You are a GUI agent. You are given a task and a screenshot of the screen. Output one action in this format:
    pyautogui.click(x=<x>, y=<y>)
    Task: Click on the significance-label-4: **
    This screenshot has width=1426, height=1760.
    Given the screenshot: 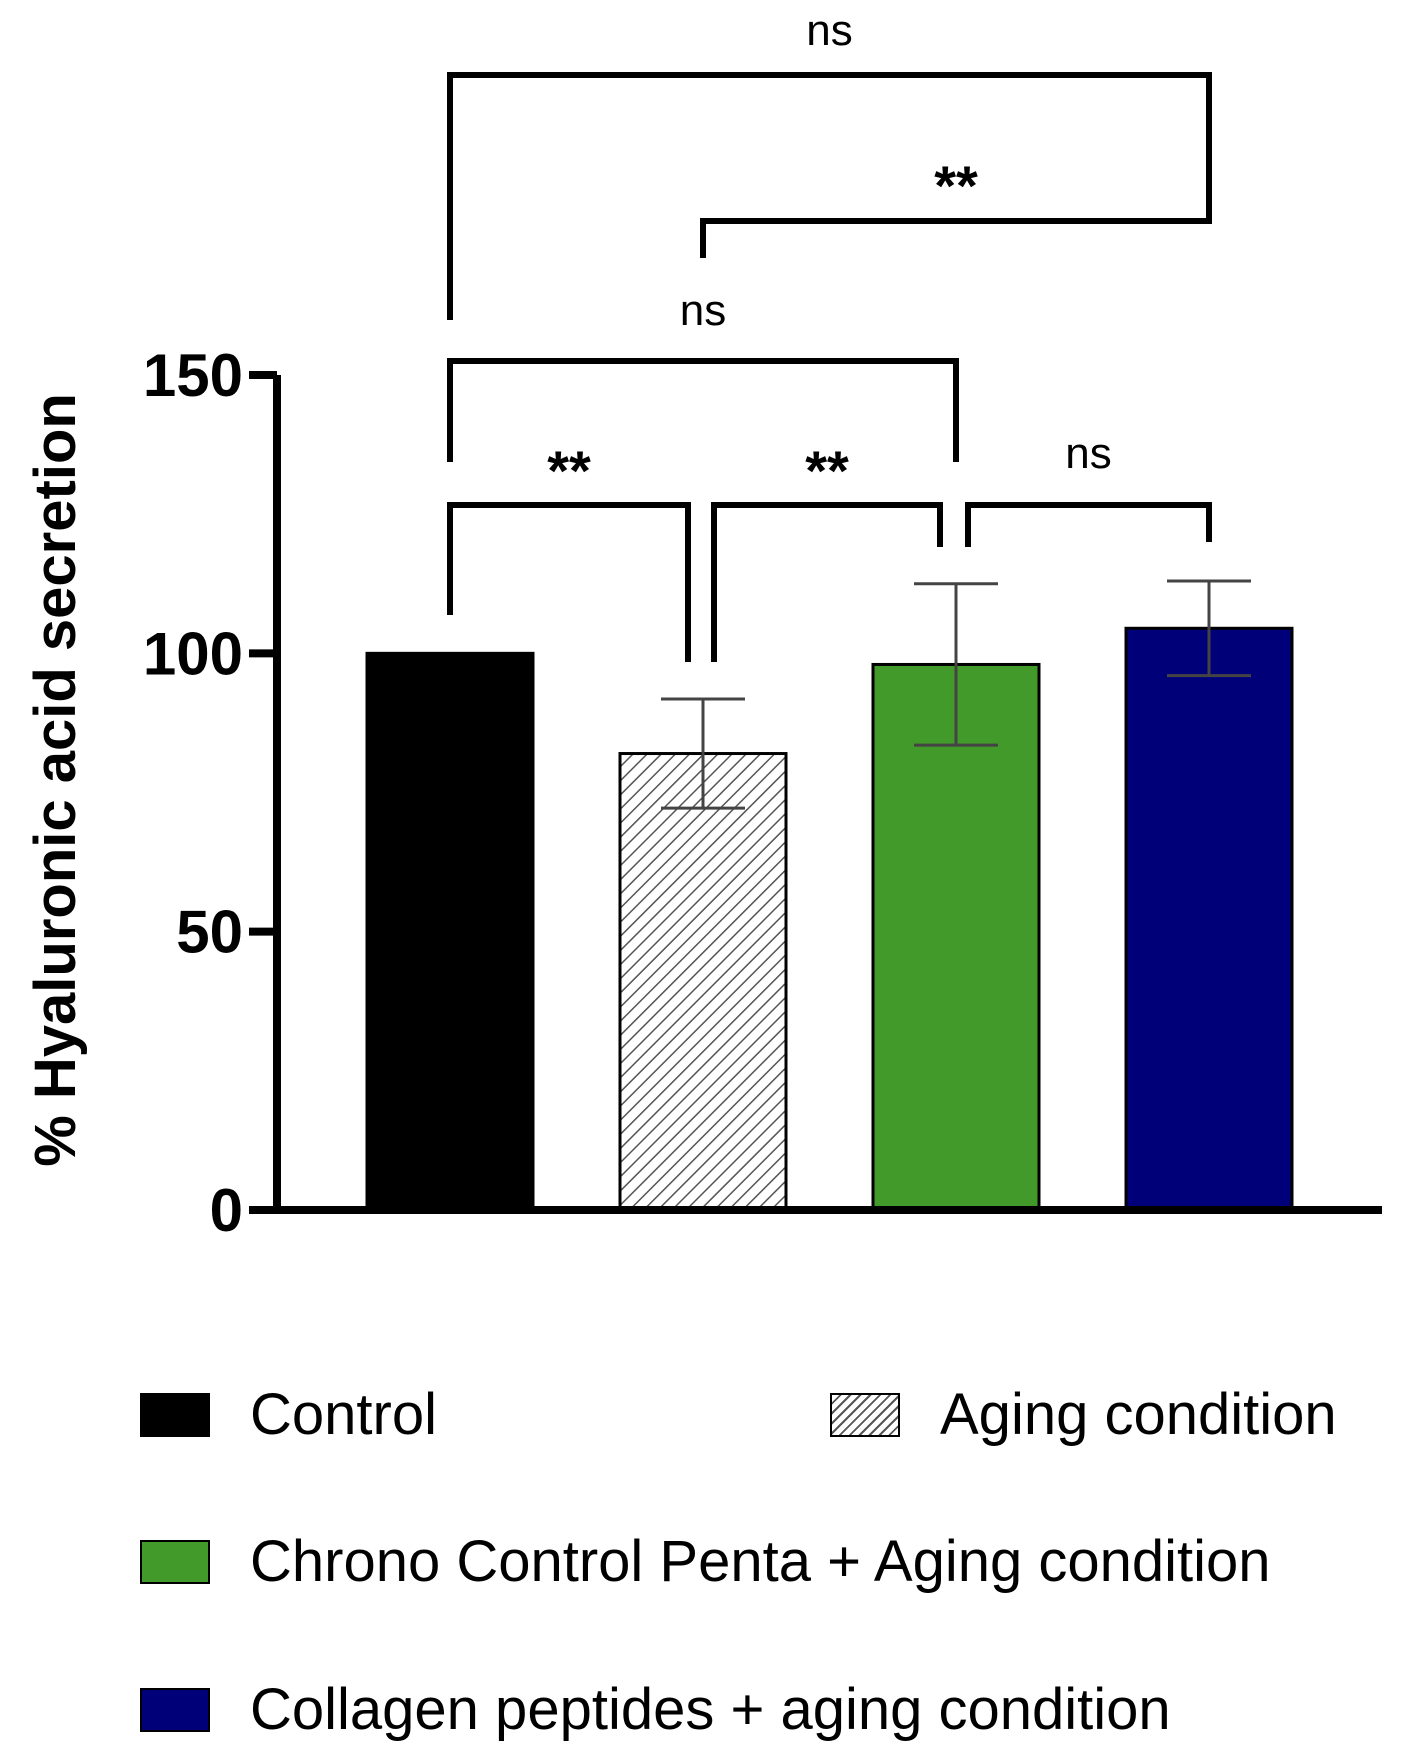 What is the action you would take?
    pyautogui.click(x=827, y=470)
    